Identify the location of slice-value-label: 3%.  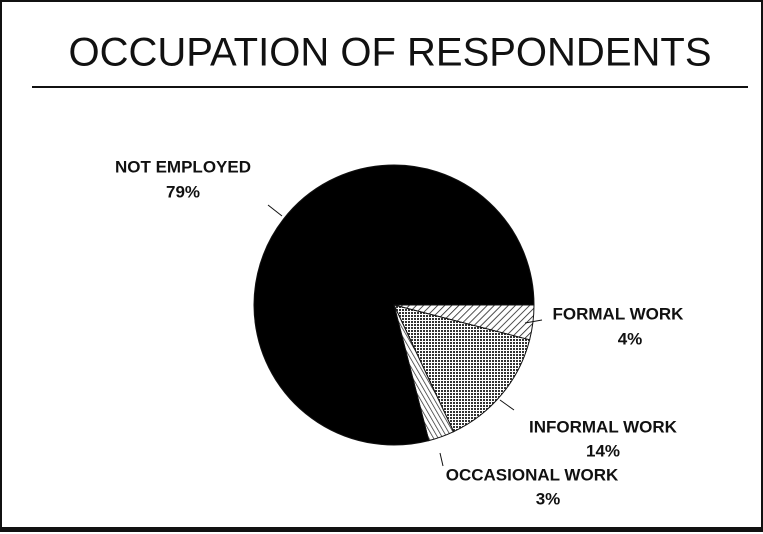
(548, 498).